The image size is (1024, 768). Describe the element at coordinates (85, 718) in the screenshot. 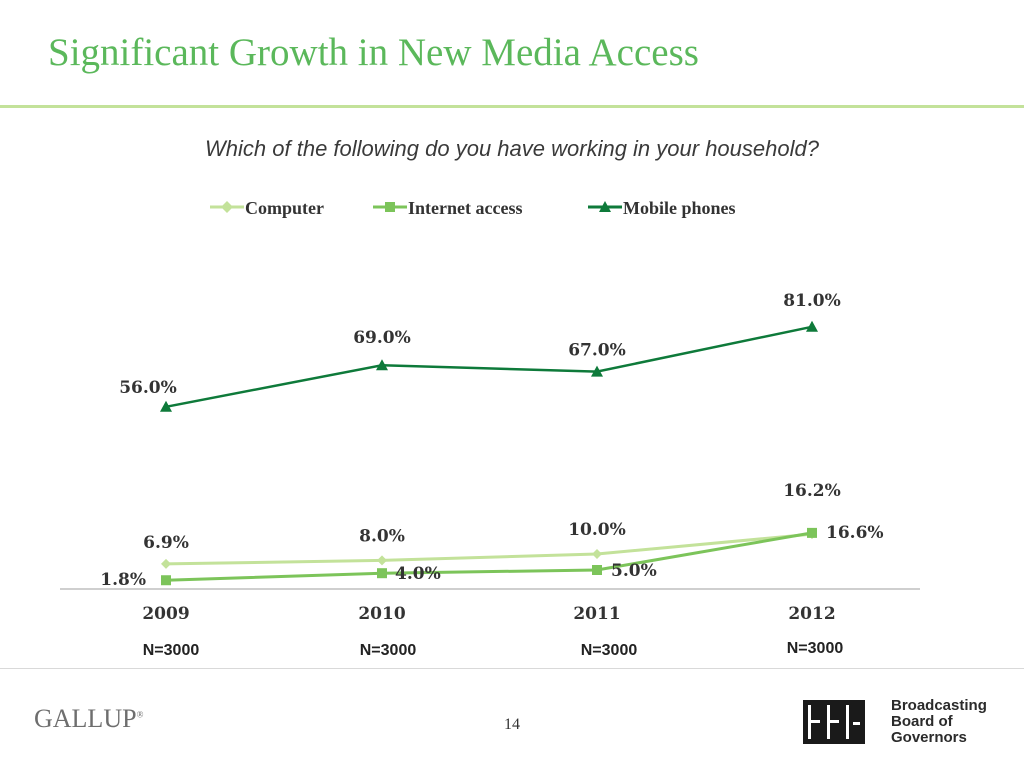

I see `gallup-logo-text: GALLUP` at that location.